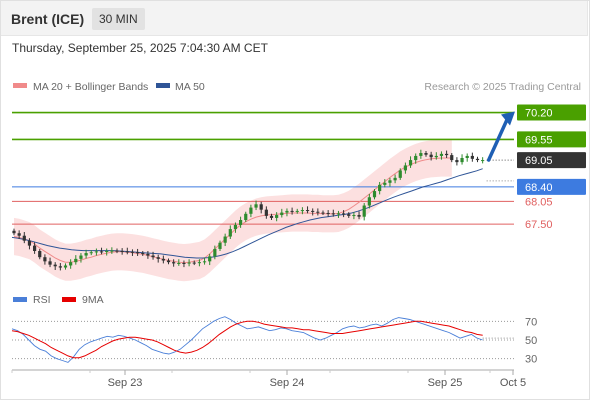 The image size is (590, 400). I want to click on target-arrow-head, so click(508, 118).